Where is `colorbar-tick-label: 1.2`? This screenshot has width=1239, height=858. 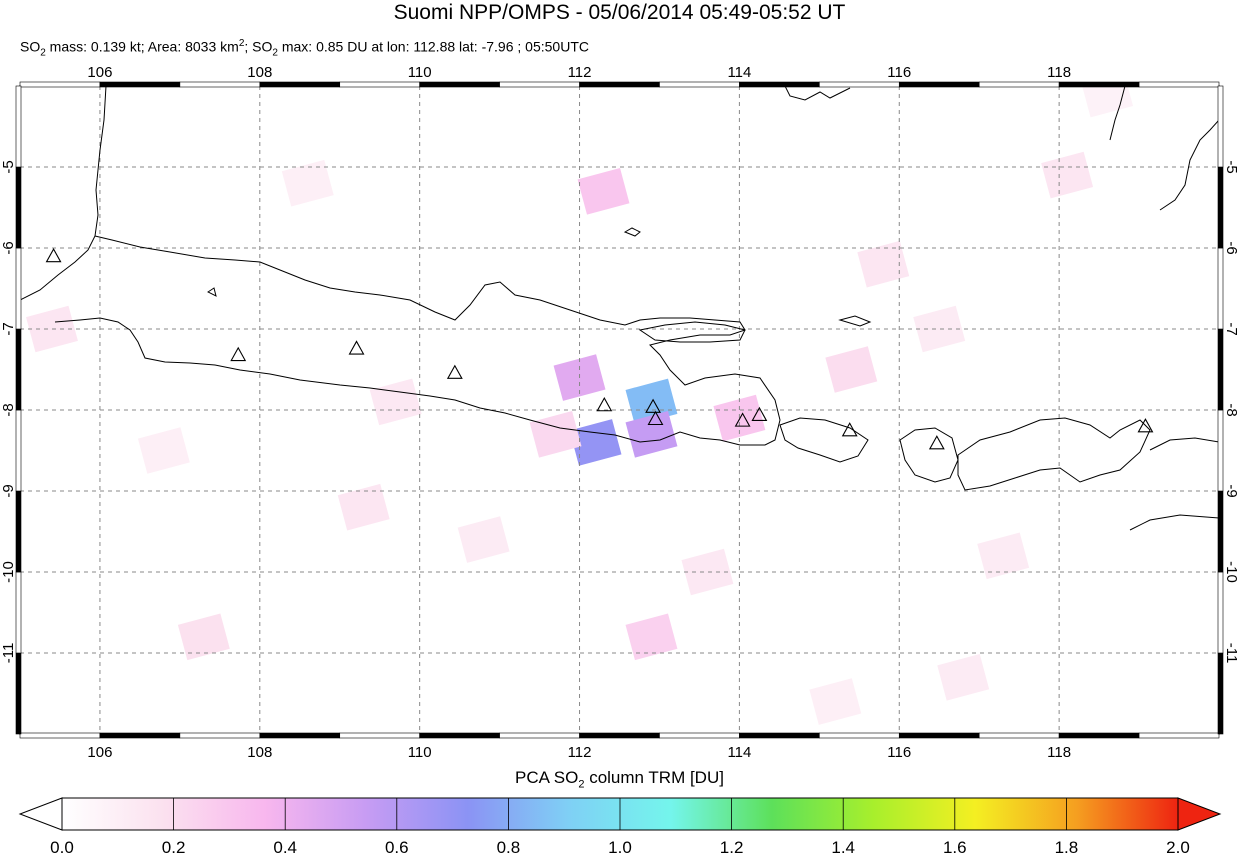
colorbar-tick-label: 1.2 is located at coordinates (731, 847).